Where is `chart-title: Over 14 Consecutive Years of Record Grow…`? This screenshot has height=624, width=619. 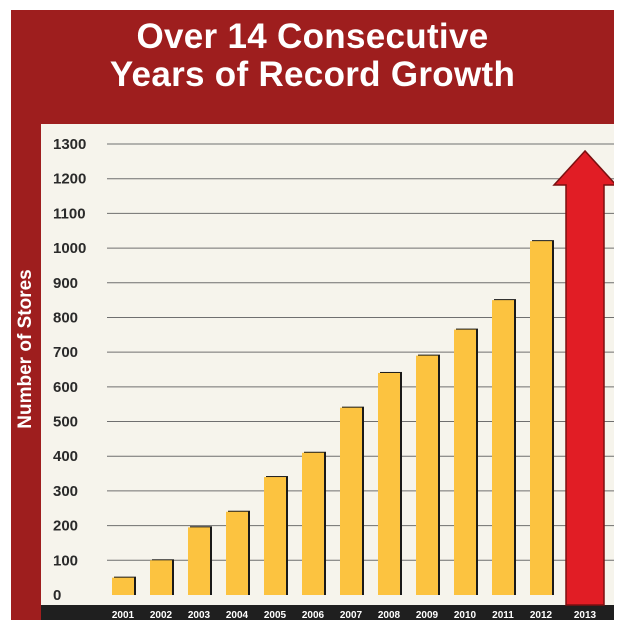 chart-title: Over 14 Consecutive Years of Record Grow… is located at coordinates (312, 56).